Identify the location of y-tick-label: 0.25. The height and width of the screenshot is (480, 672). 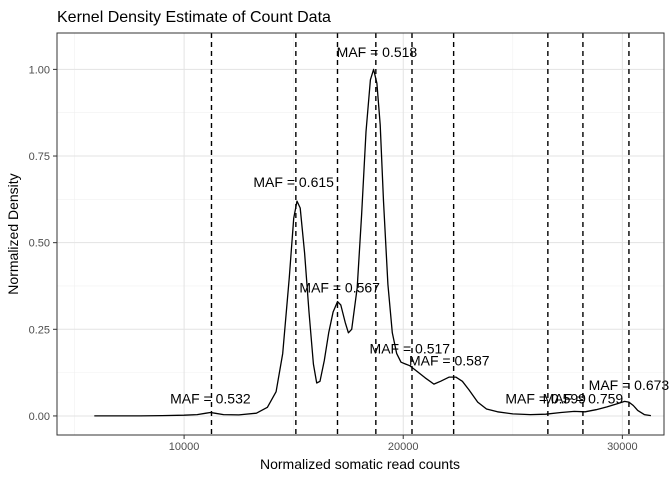
(39, 330).